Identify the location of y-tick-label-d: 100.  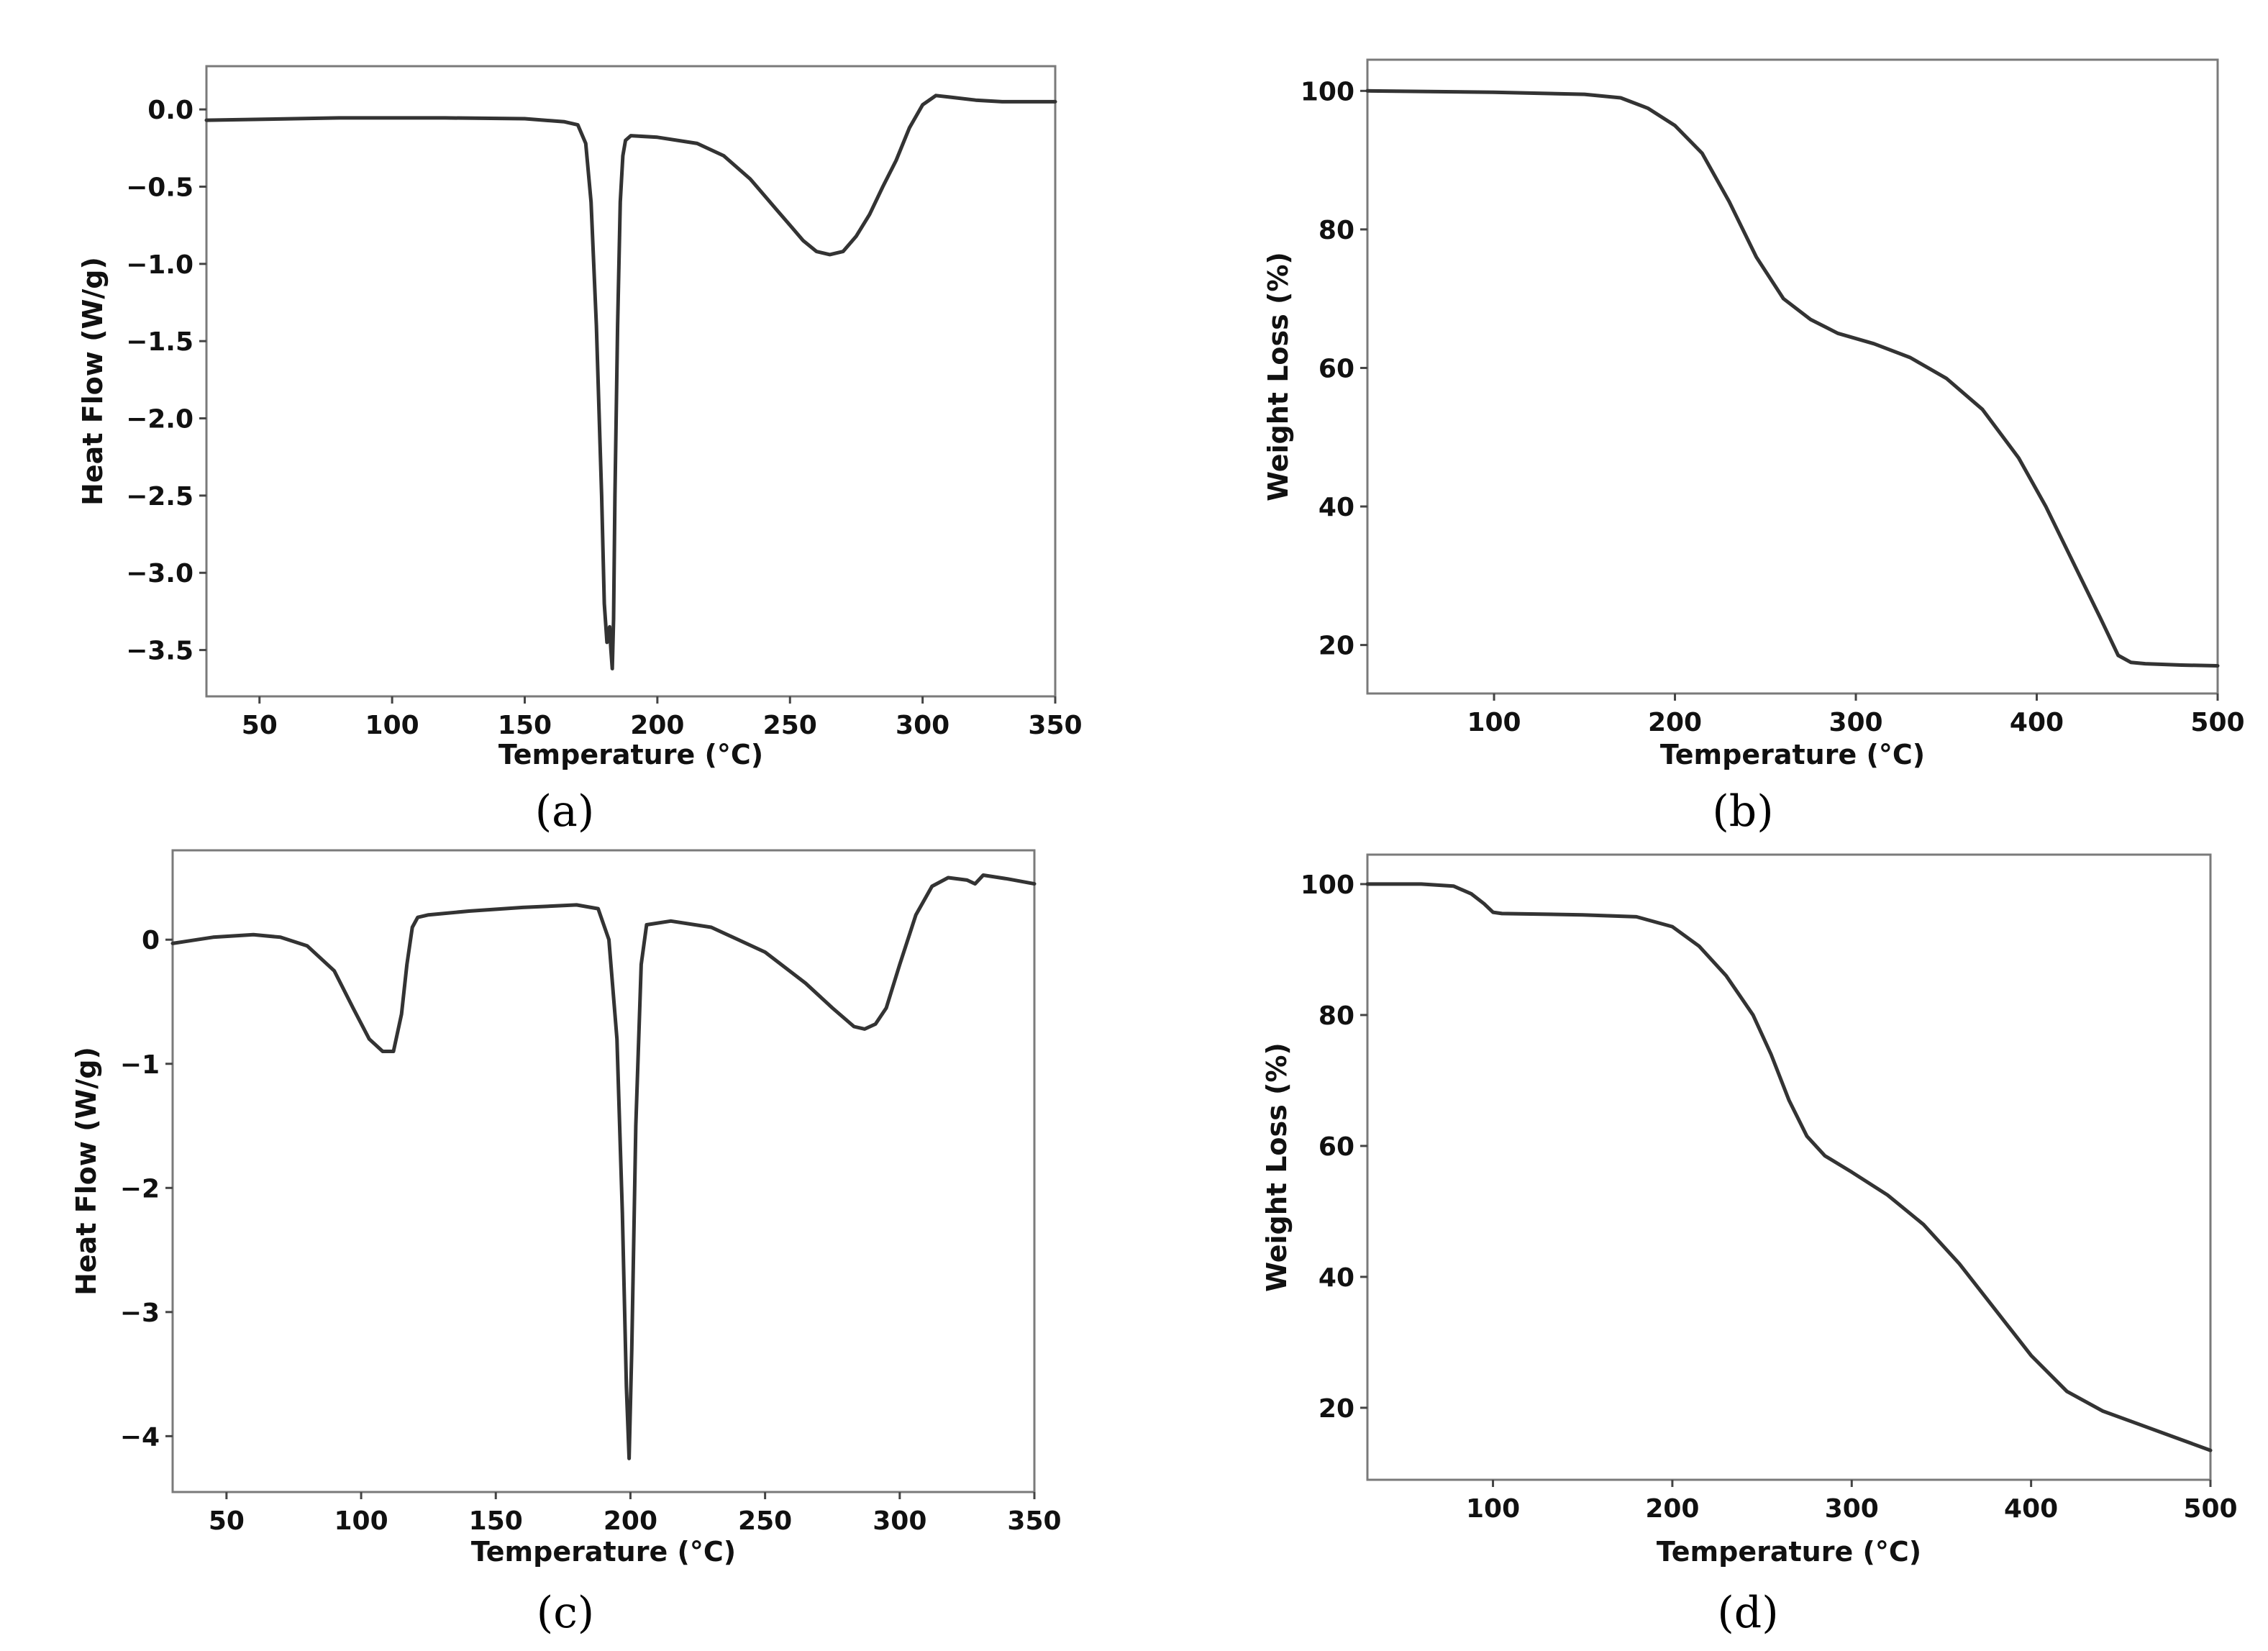
(1327, 885).